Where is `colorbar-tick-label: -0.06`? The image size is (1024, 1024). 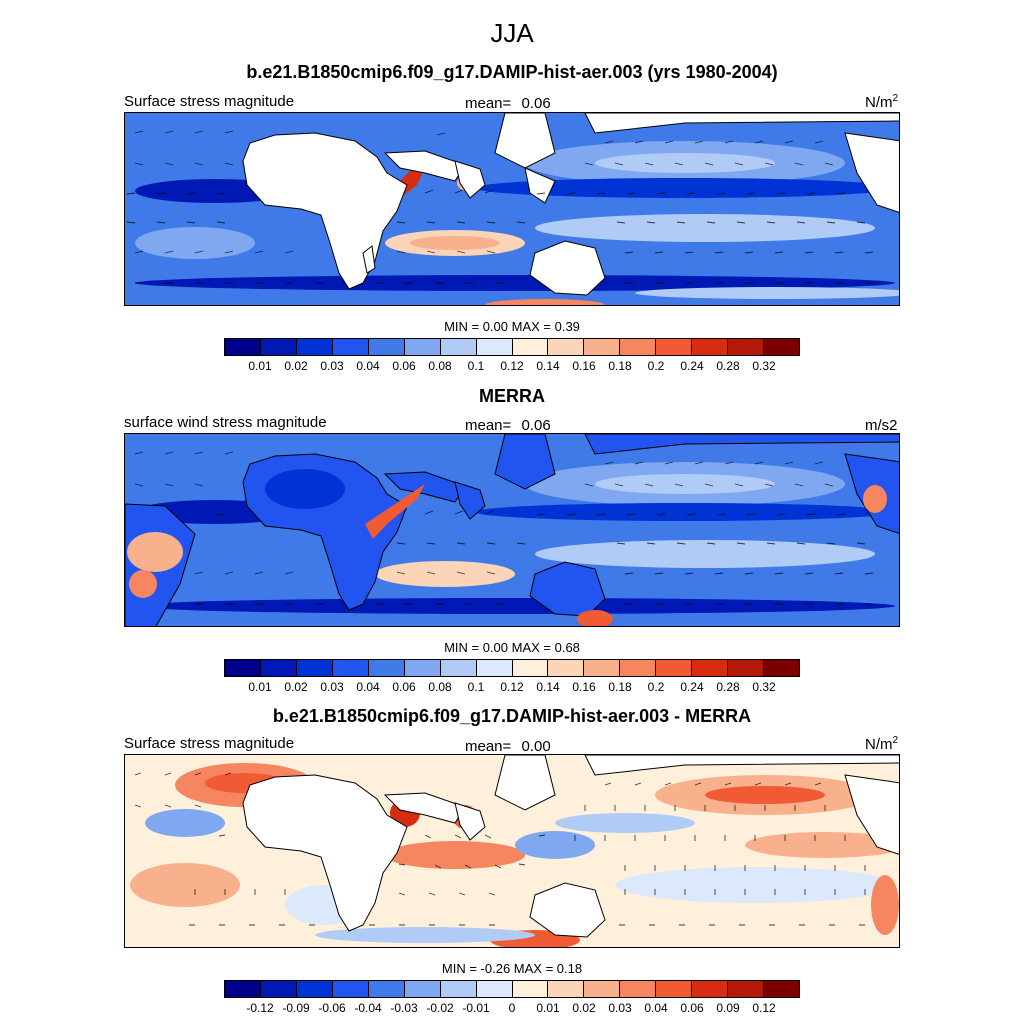 colorbar-tick-label: -0.06 is located at coordinates (332, 1008).